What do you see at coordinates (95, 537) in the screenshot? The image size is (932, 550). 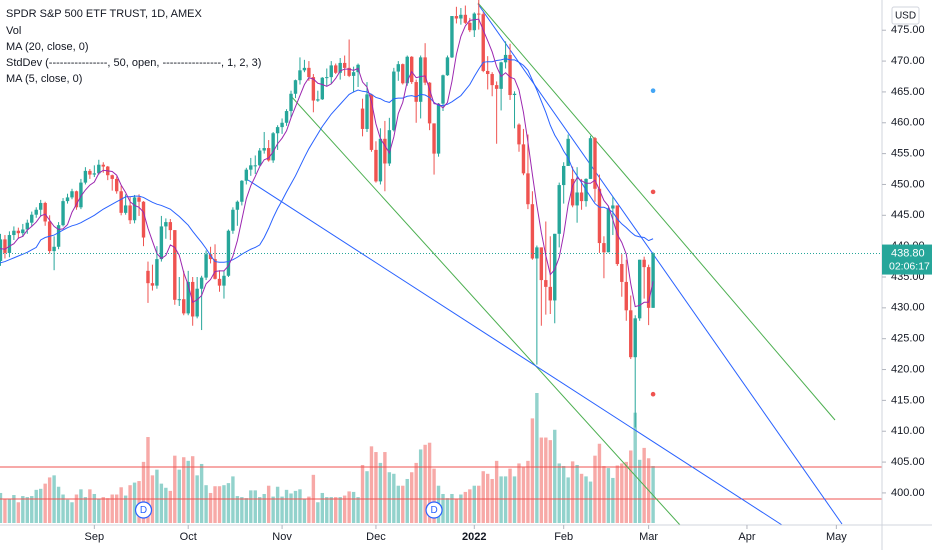 I see `x-tick-label: Sep` at bounding box center [95, 537].